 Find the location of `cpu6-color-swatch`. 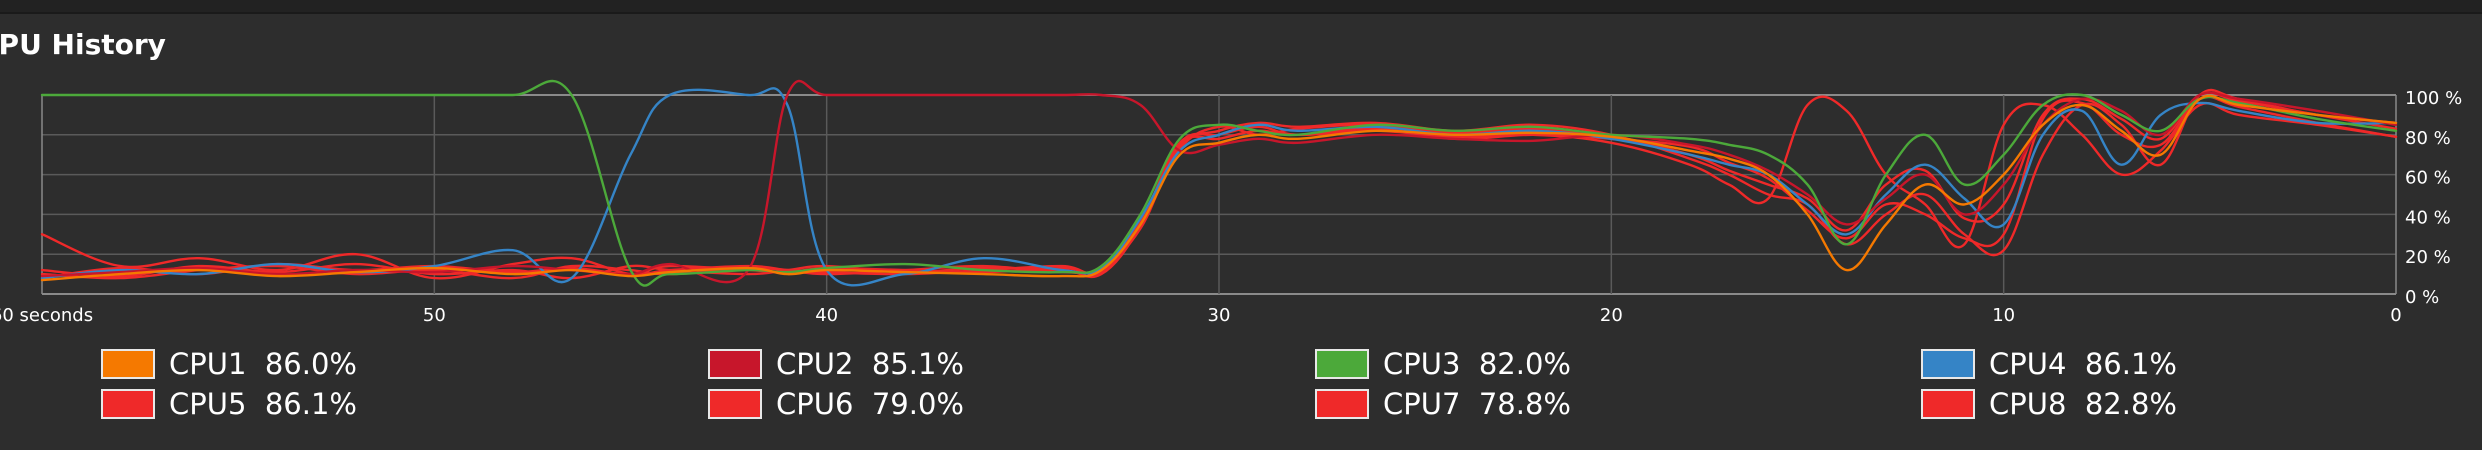

cpu6-color-swatch is located at coordinates (735, 404).